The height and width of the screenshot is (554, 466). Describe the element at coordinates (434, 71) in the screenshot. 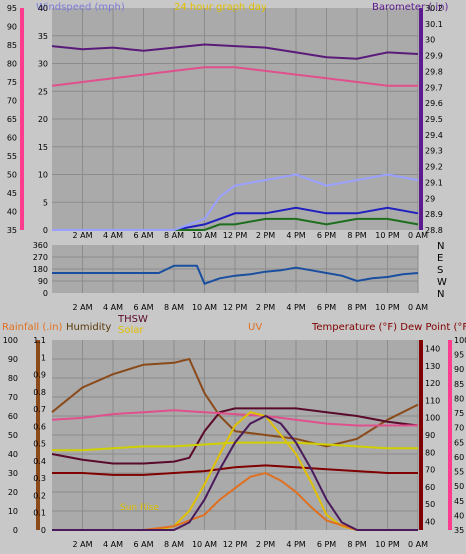

I see `y-tick-label: 29.8` at that location.